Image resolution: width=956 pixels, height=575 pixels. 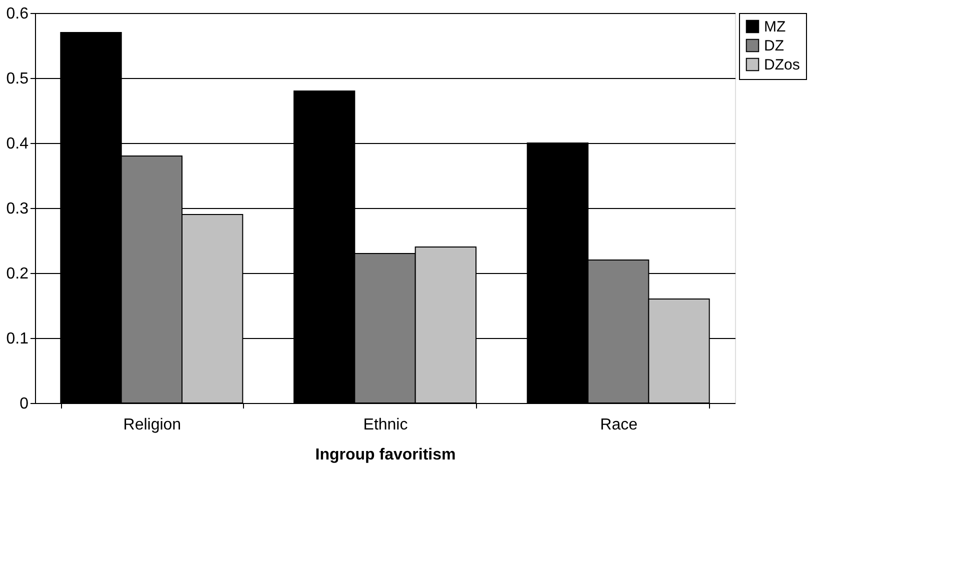 What do you see at coordinates (385, 425) in the screenshot?
I see `x-tick-label: Ethnic` at bounding box center [385, 425].